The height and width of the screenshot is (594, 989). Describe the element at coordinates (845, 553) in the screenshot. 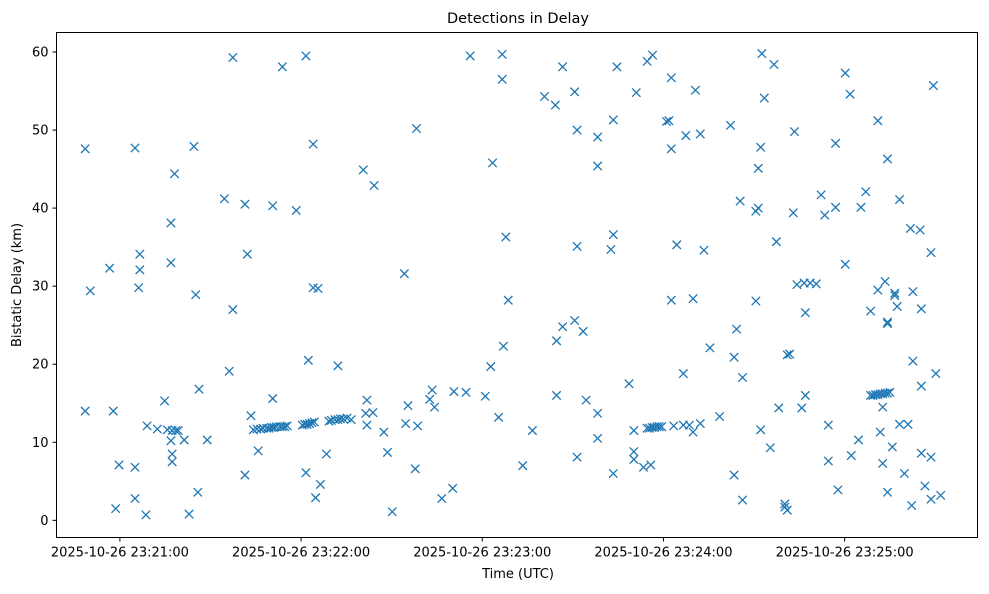

I see `x-tick-label: 2025-10-26 23:25:00` at that location.